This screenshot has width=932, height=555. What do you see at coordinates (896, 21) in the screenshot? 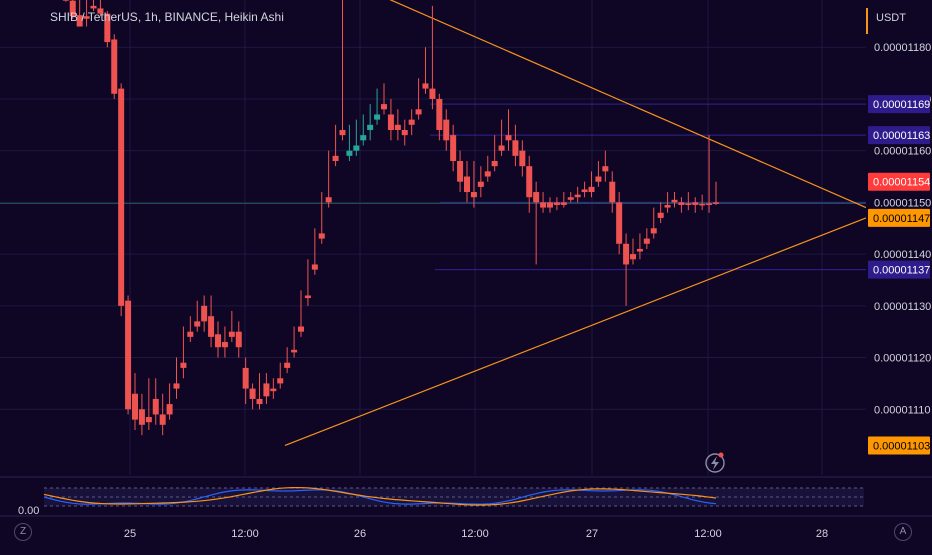
I see `currency-button: USDT` at bounding box center [896, 21].